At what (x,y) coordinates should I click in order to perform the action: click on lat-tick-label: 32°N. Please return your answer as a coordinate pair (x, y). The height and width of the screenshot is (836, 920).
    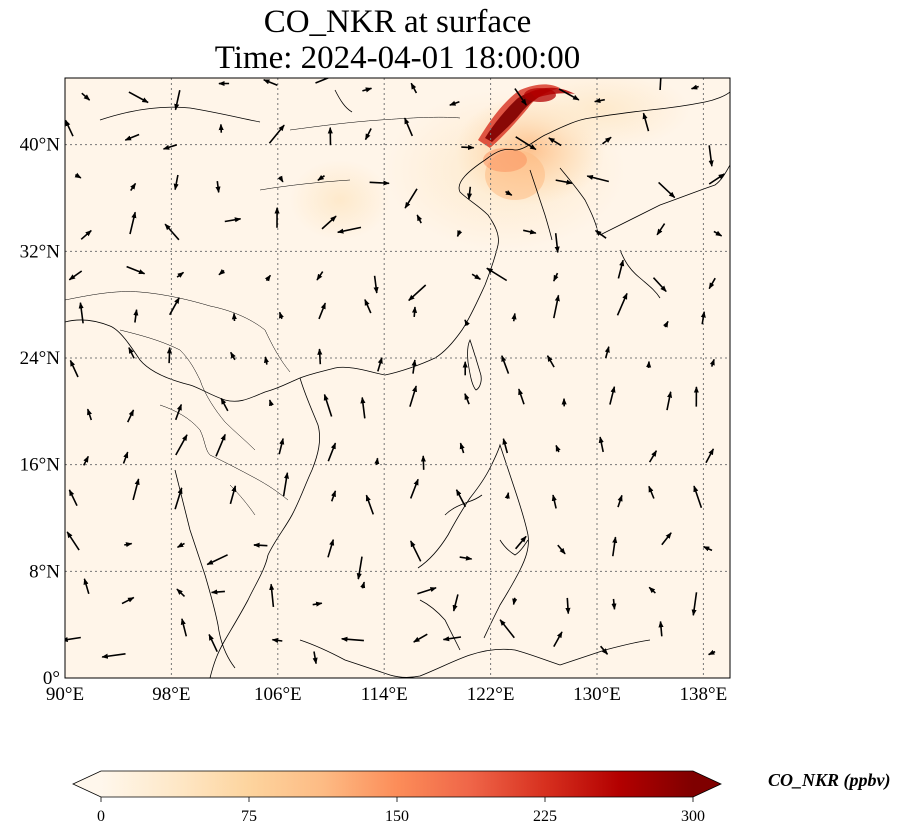
    Looking at the image, I should click on (40, 251).